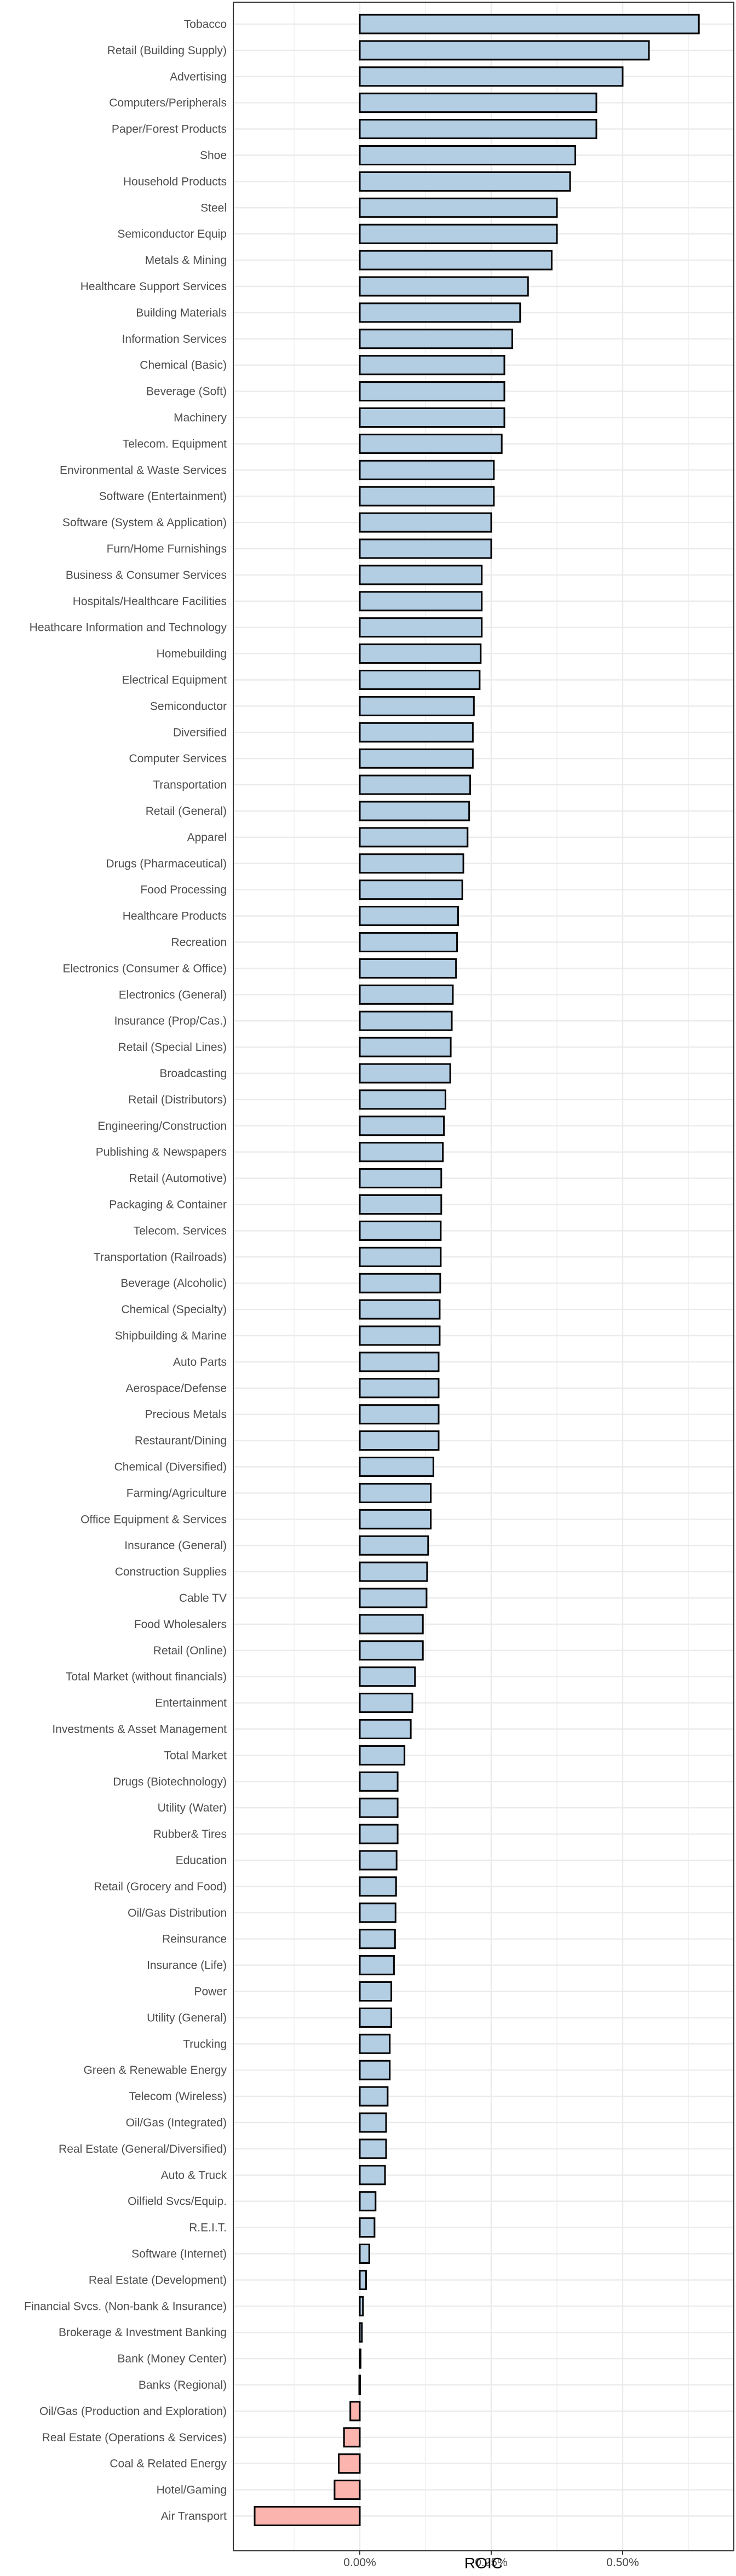  What do you see at coordinates (160, 1887) in the screenshot?
I see `category-label: Retail (Grocery and Food)` at bounding box center [160, 1887].